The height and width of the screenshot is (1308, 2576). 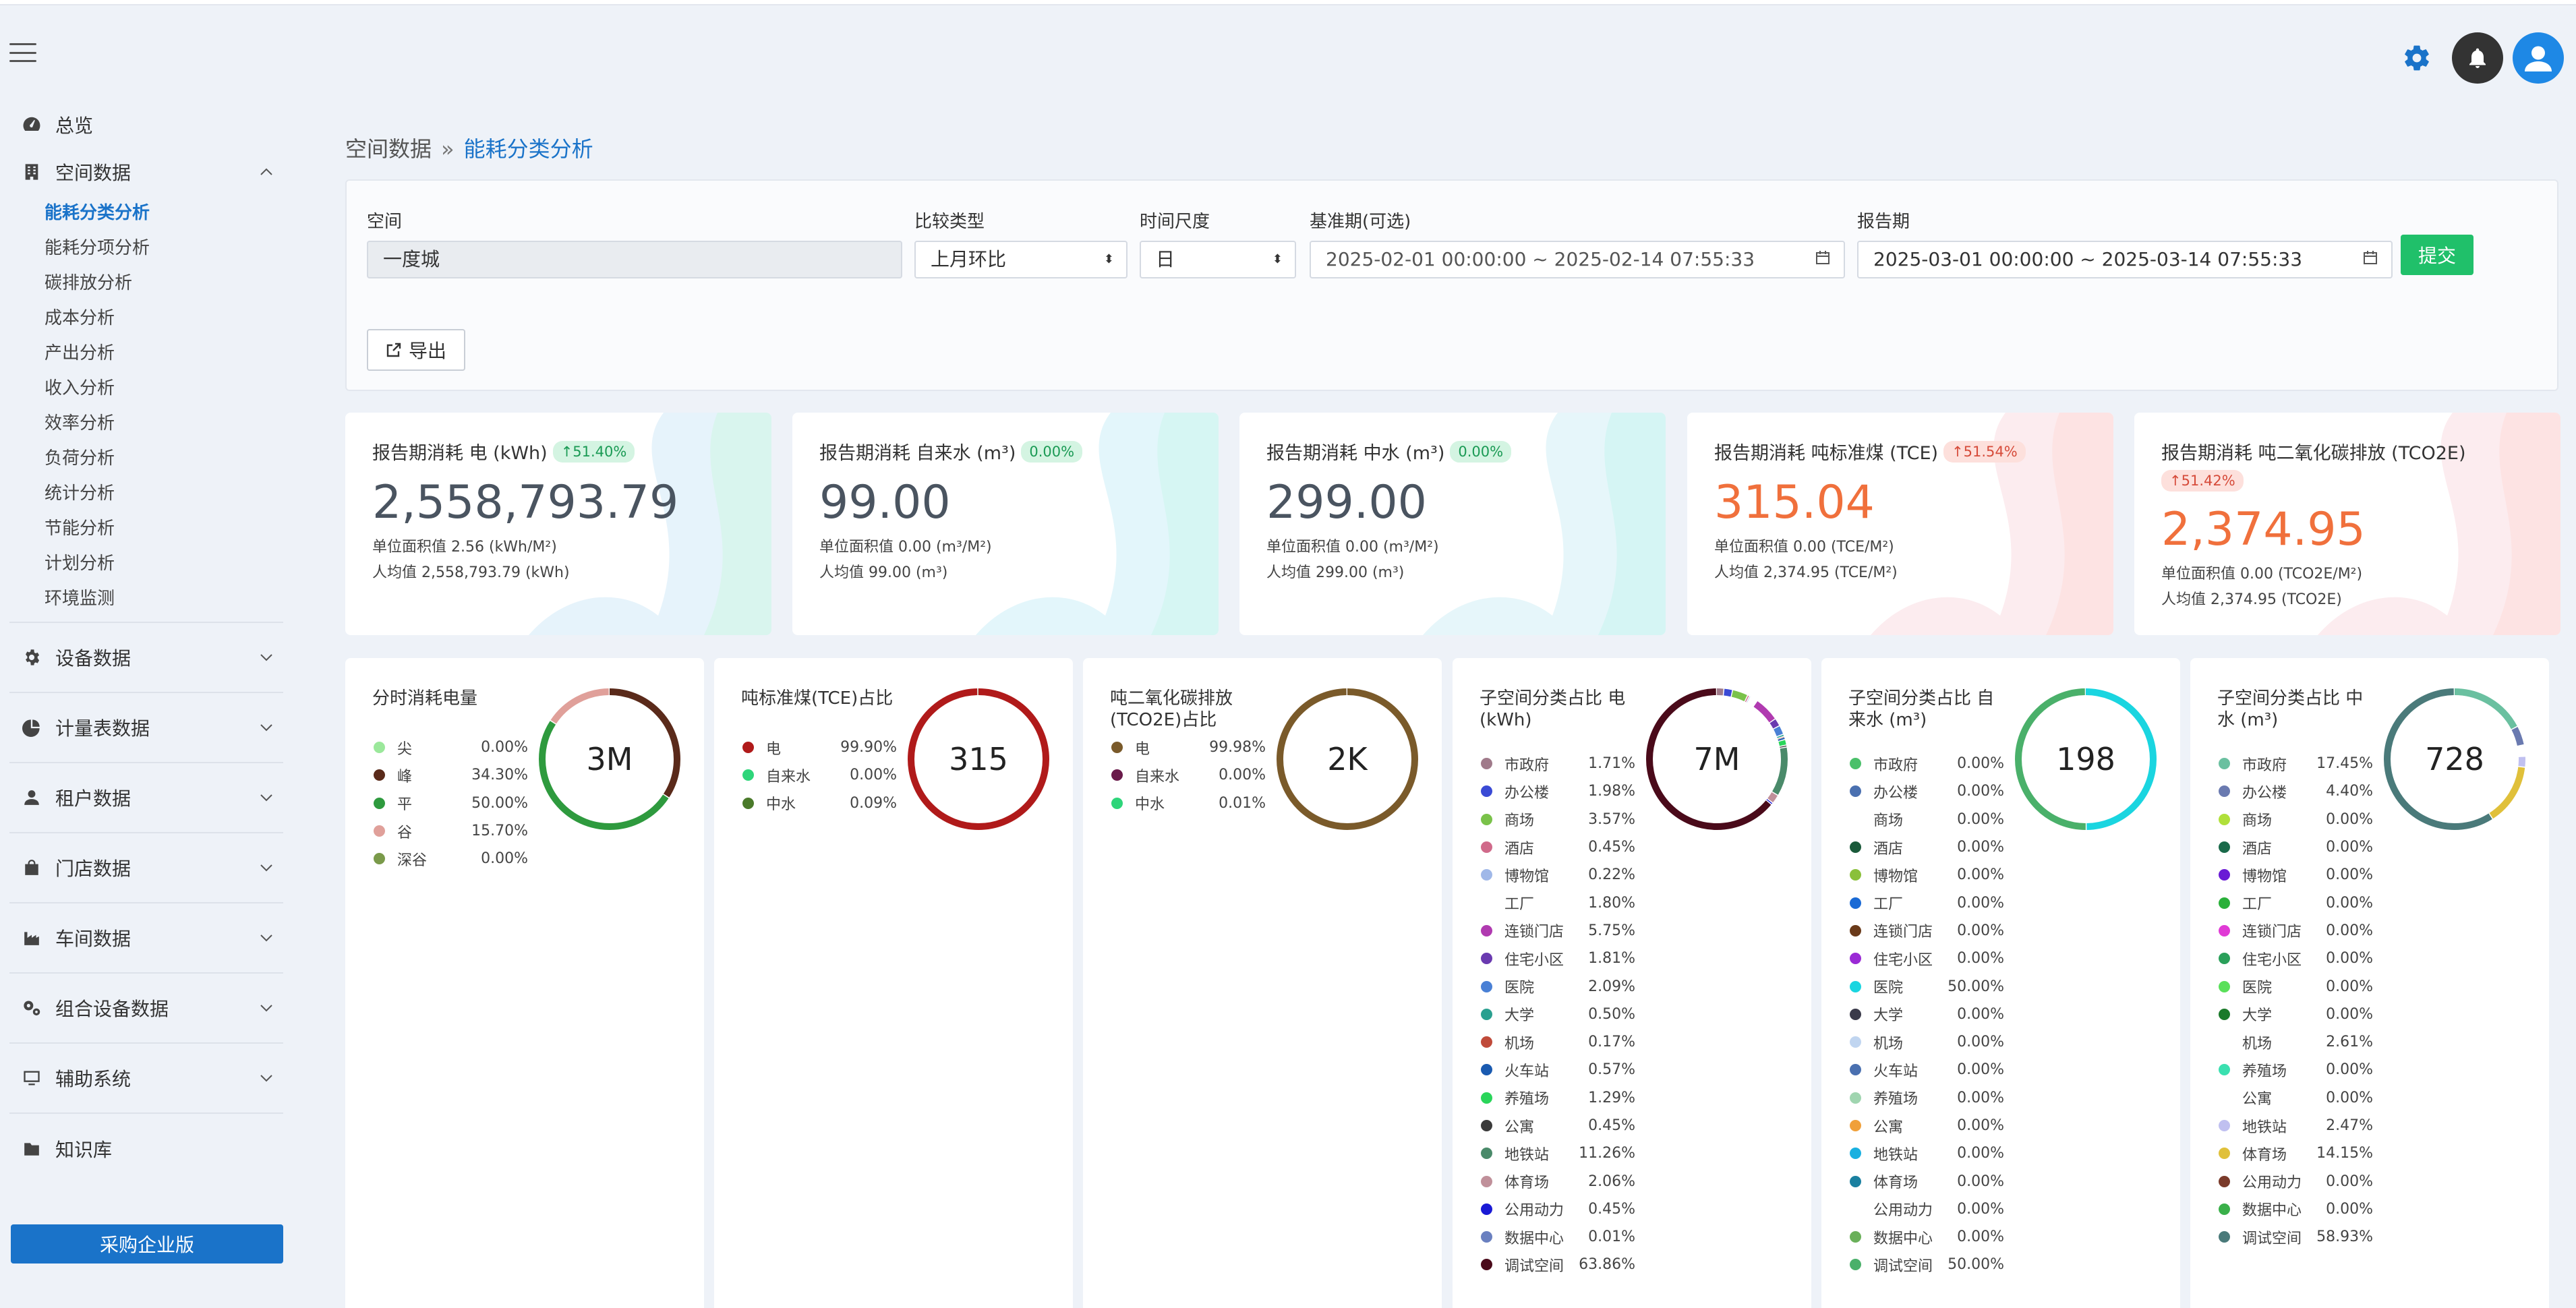 I want to click on legend-item: 平 50.00%, so click(x=451, y=803).